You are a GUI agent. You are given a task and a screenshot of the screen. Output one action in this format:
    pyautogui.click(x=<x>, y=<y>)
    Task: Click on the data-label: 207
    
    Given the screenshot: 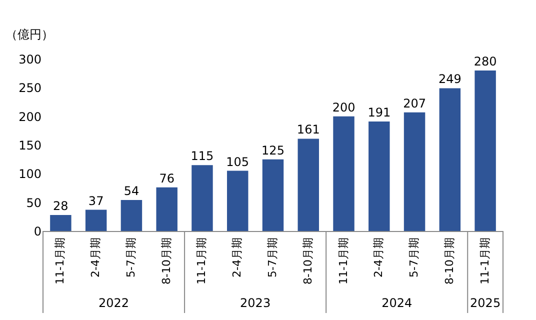 What is the action you would take?
    pyautogui.click(x=414, y=103)
    